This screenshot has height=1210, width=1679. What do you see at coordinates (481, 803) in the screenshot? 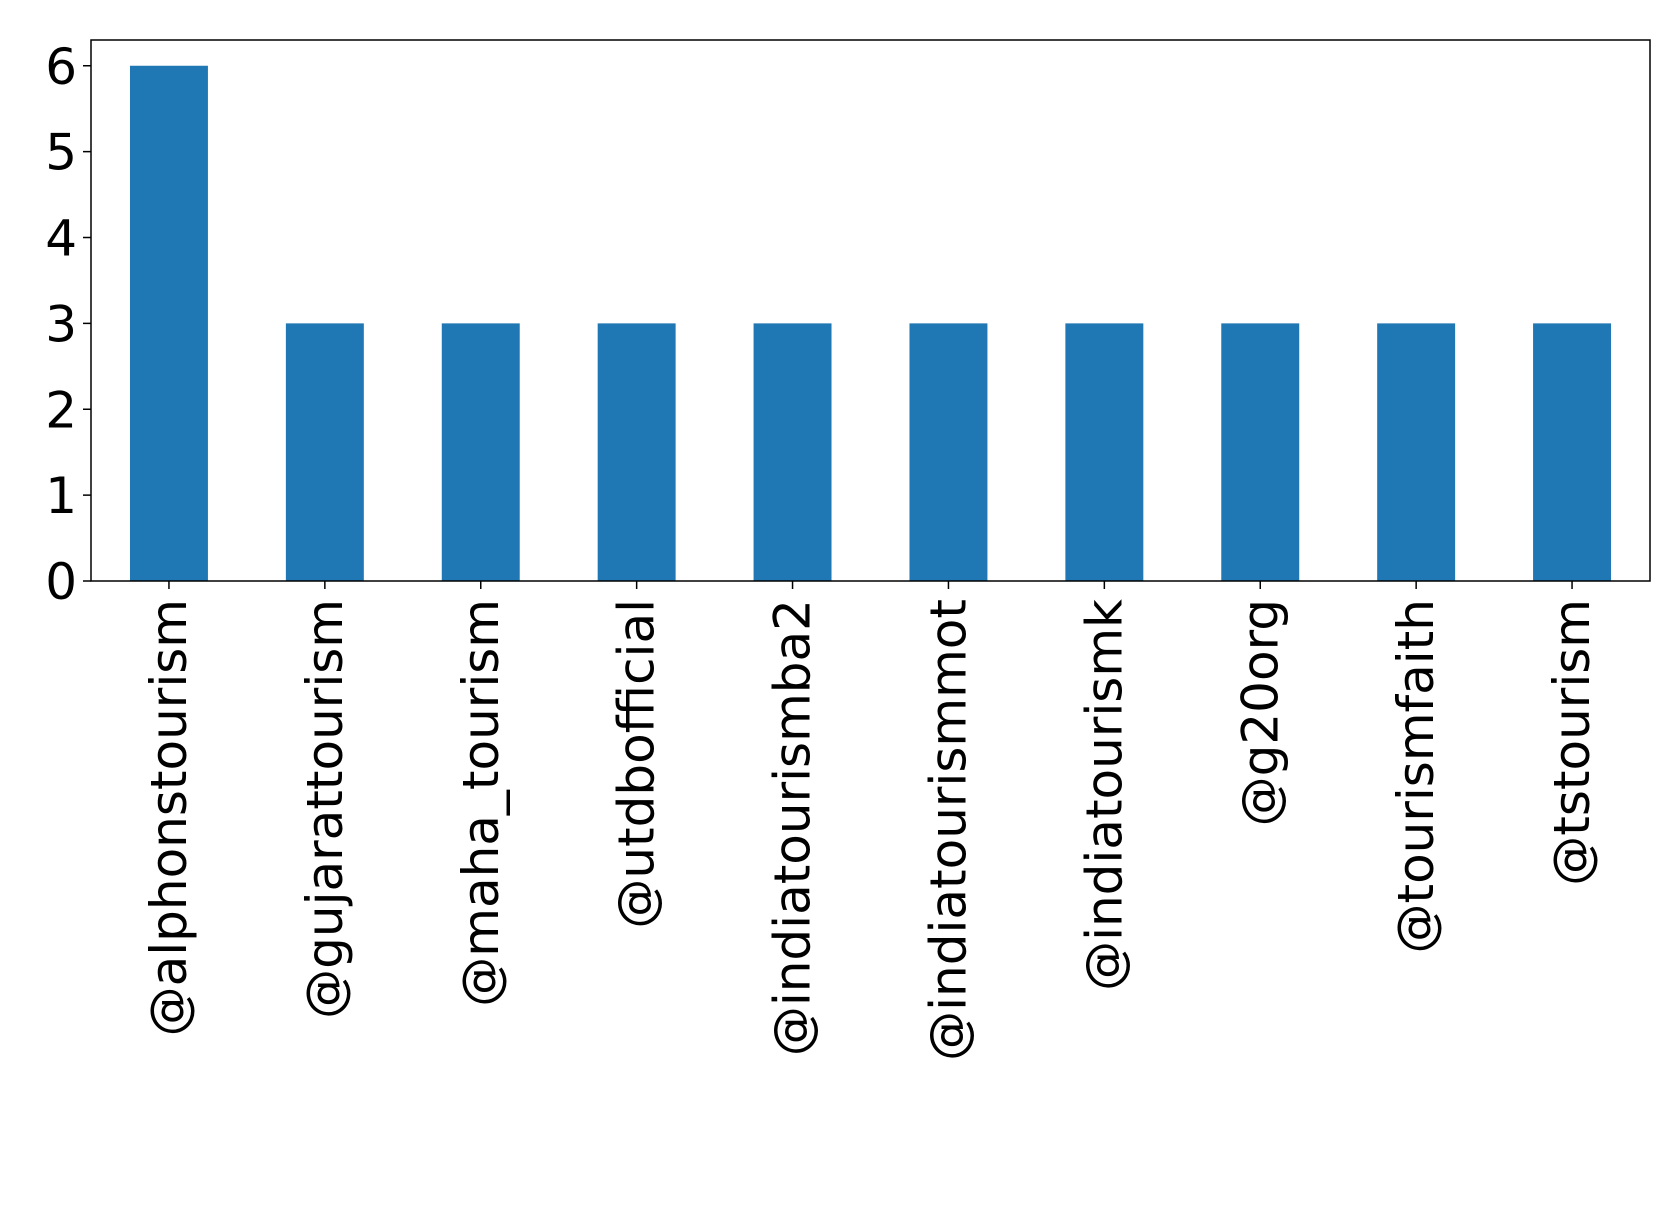
I see `x-tick-label: @maha_tourism` at bounding box center [481, 803].